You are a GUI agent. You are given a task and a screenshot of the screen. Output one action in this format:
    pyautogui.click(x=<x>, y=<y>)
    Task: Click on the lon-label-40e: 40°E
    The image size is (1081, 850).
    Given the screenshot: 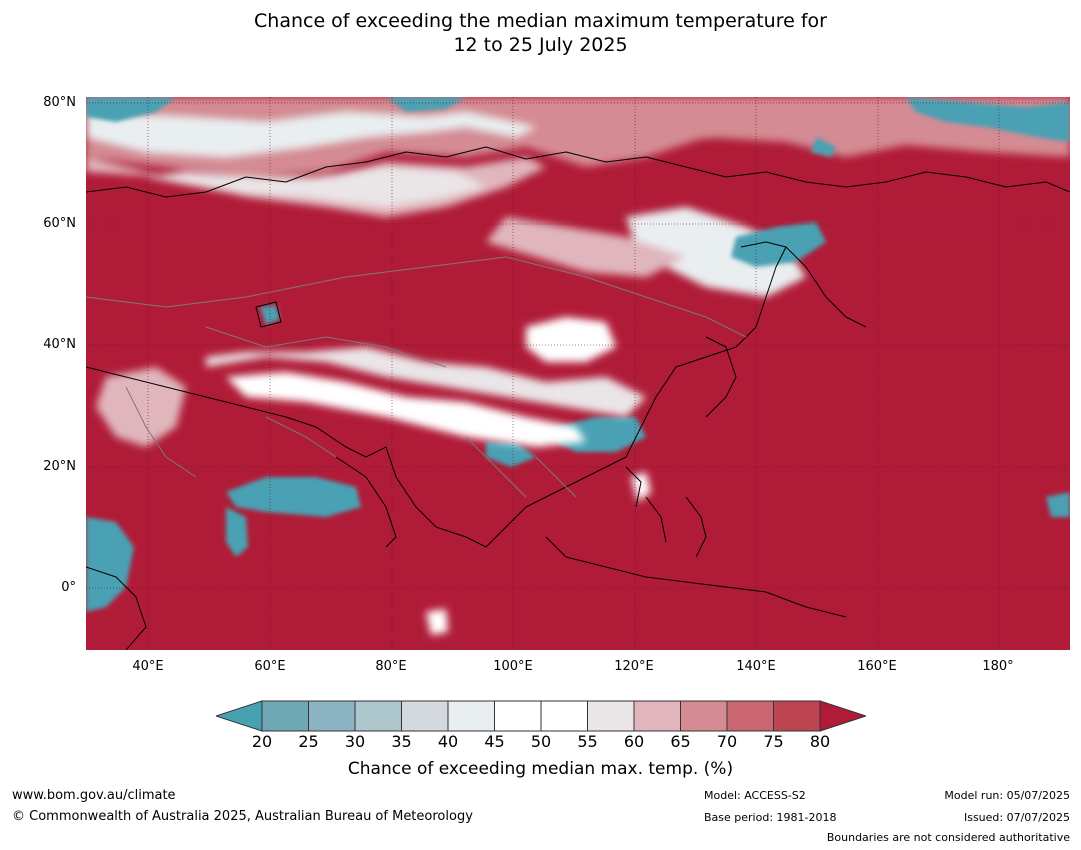 What is the action you would take?
    pyautogui.click(x=147, y=667)
    